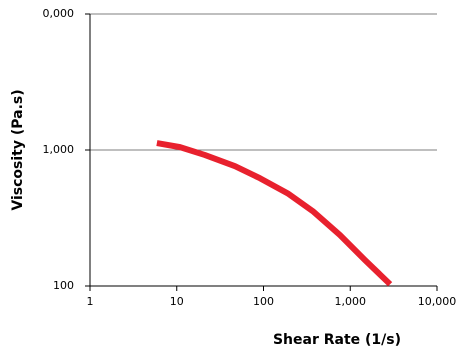 Image resolution: width=460 pixels, height=351 pixels. What do you see at coordinates (18, 149) in the screenshot?
I see `y-axis-title: Viscosity (Pa.s)` at bounding box center [18, 149].